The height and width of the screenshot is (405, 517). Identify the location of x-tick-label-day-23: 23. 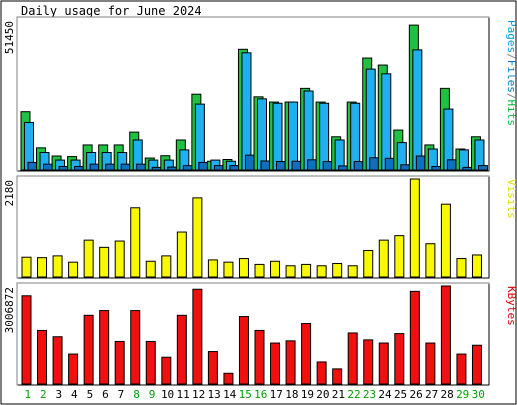
(369, 394).